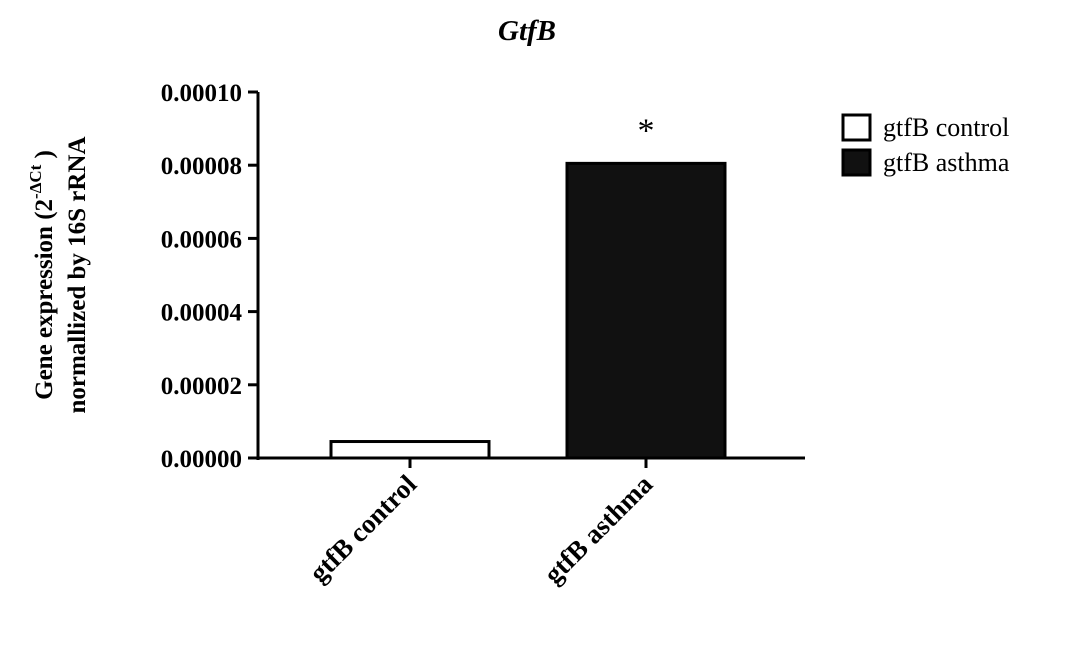  What do you see at coordinates (598, 529) in the screenshot?
I see `x-tick-label: gtfB asthma` at bounding box center [598, 529].